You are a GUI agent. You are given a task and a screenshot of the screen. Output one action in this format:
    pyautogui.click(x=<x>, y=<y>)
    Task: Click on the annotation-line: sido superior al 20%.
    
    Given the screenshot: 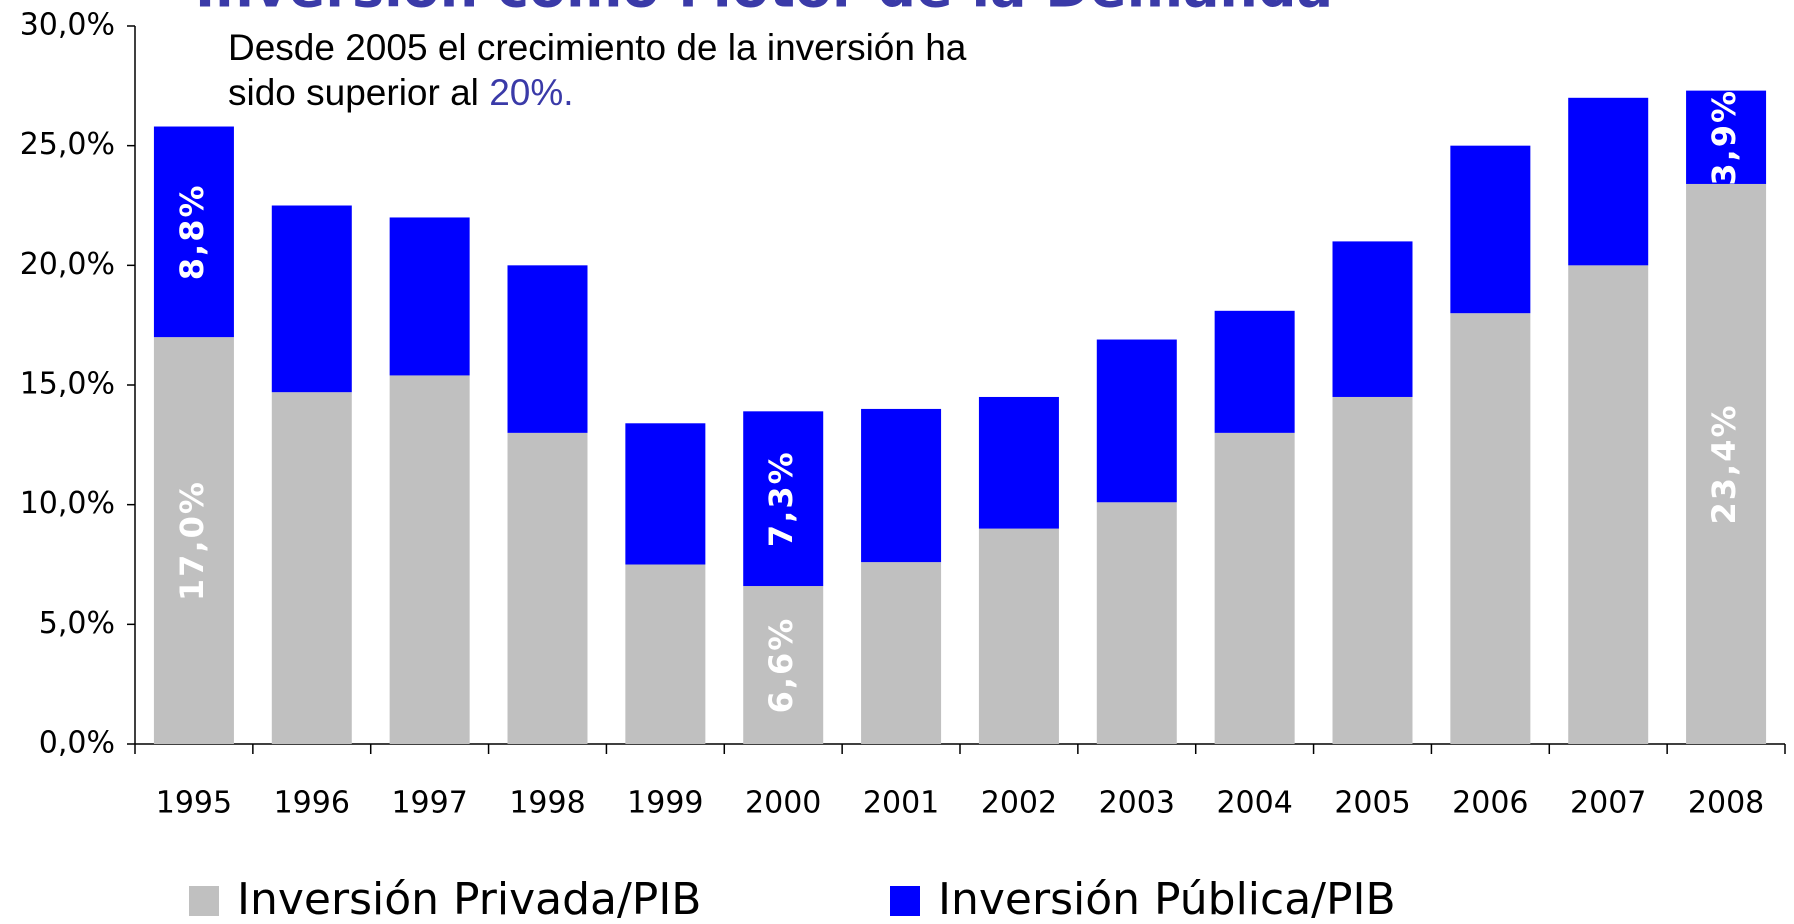 What is the action you would take?
    pyautogui.click(x=401, y=92)
    